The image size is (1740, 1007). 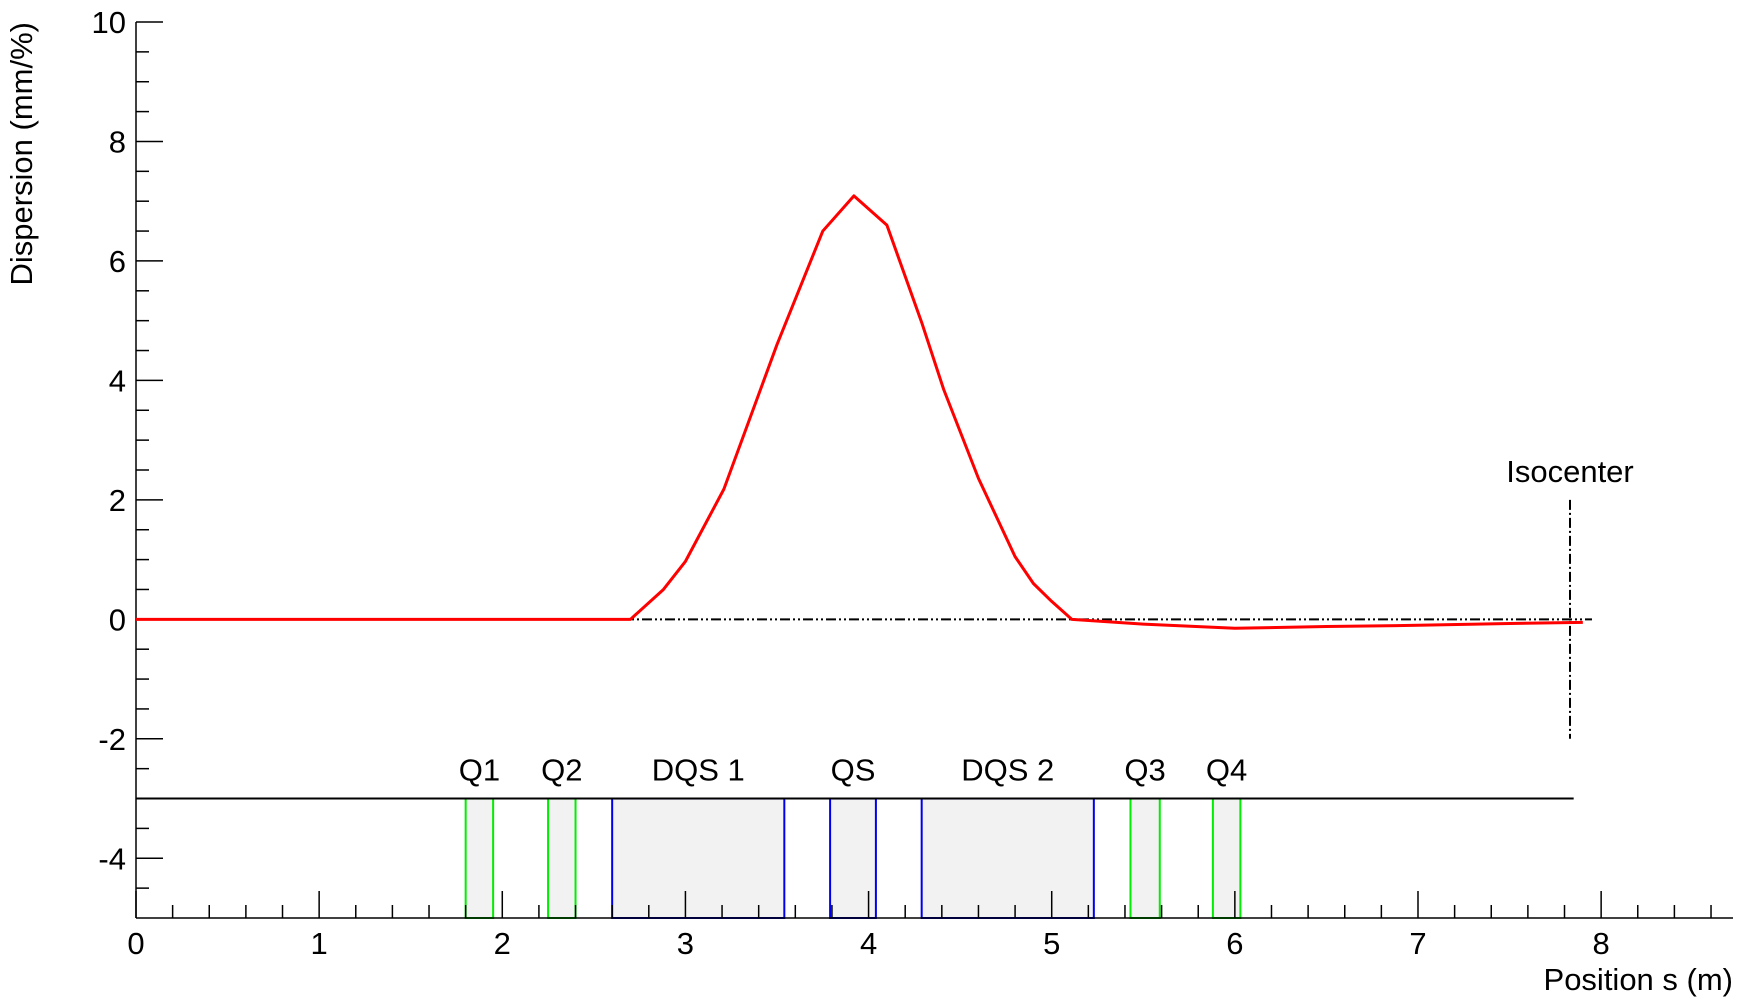 I want to click on element-label: Q3, so click(x=1144, y=770).